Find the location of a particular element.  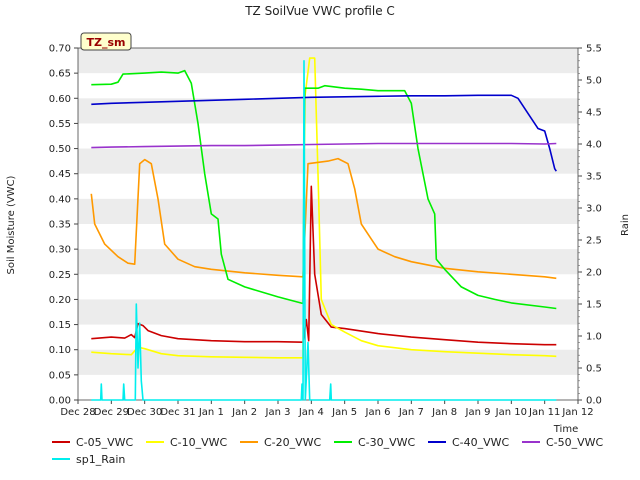

y-tick-label: 0.25 is located at coordinates (60, 275).